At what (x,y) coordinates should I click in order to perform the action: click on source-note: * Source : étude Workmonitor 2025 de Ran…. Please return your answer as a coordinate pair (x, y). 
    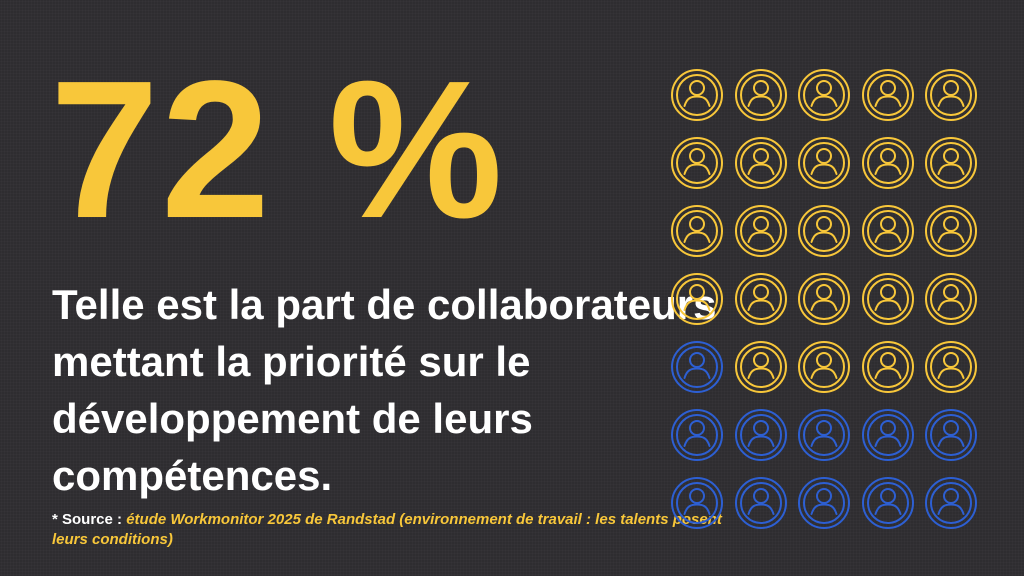
    Looking at the image, I should click on (392, 530).